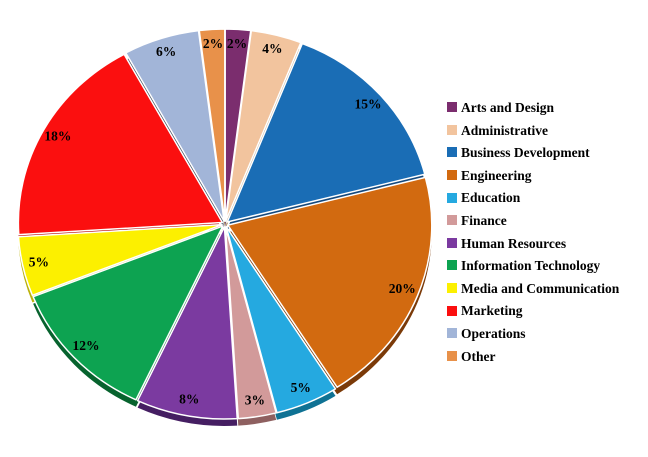 This screenshot has height=457, width=648. What do you see at coordinates (402, 288) in the screenshot?
I see `slice-percent-label: 20%` at bounding box center [402, 288].